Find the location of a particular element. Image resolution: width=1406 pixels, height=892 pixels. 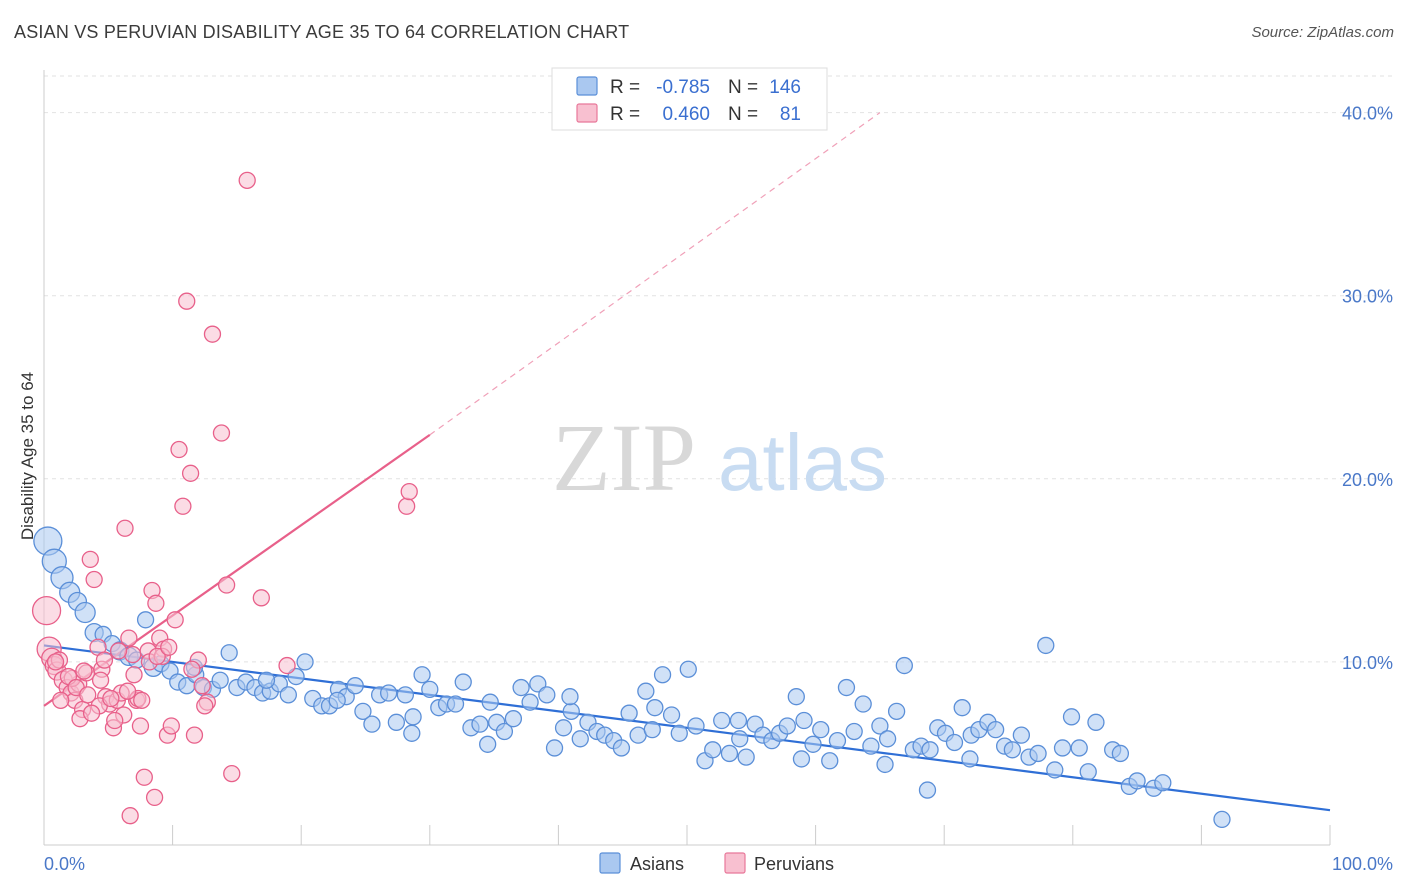

legend-box is located at coordinates (689, 99).